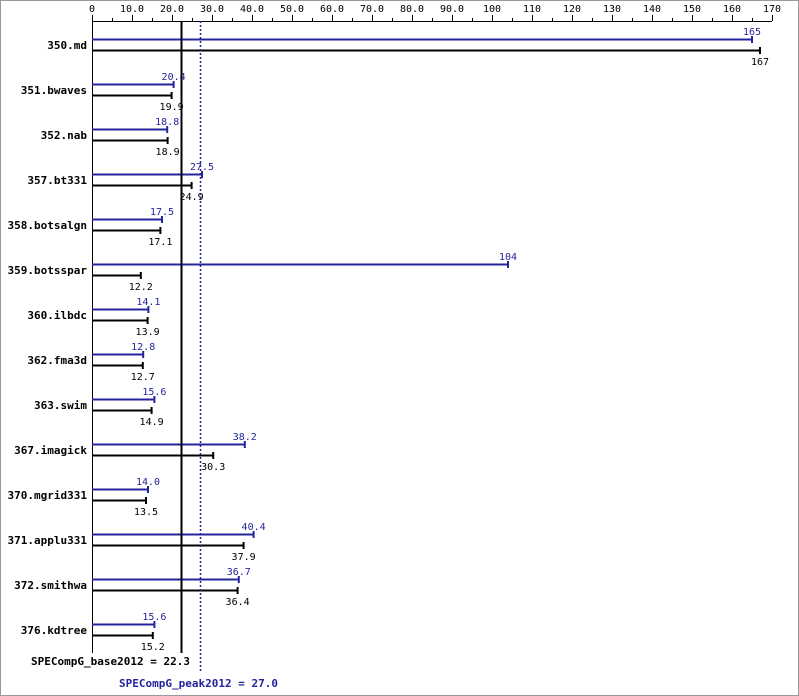  Describe the element at coordinates (92, 9) in the screenshot. I see `x-tick-label: 0` at that location.